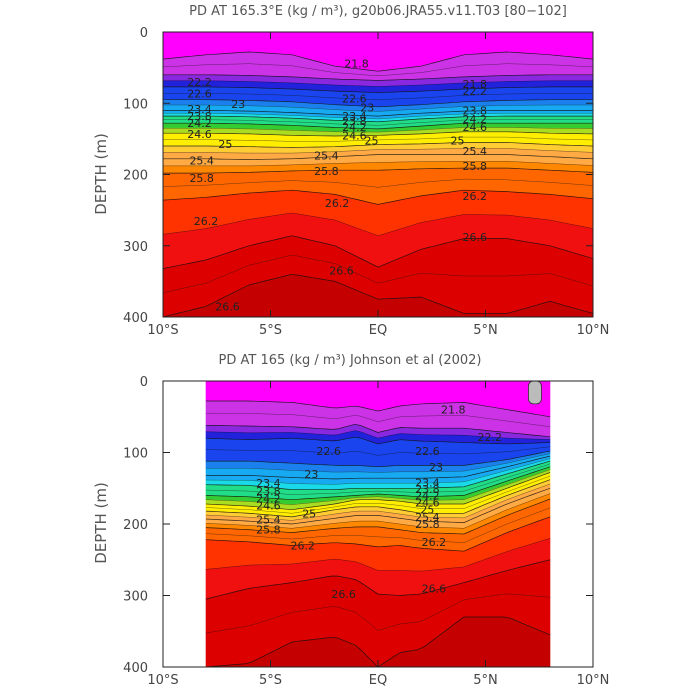 This screenshot has width=700, height=700. I want to click on x-tick-label: 10°S, so click(162, 330).